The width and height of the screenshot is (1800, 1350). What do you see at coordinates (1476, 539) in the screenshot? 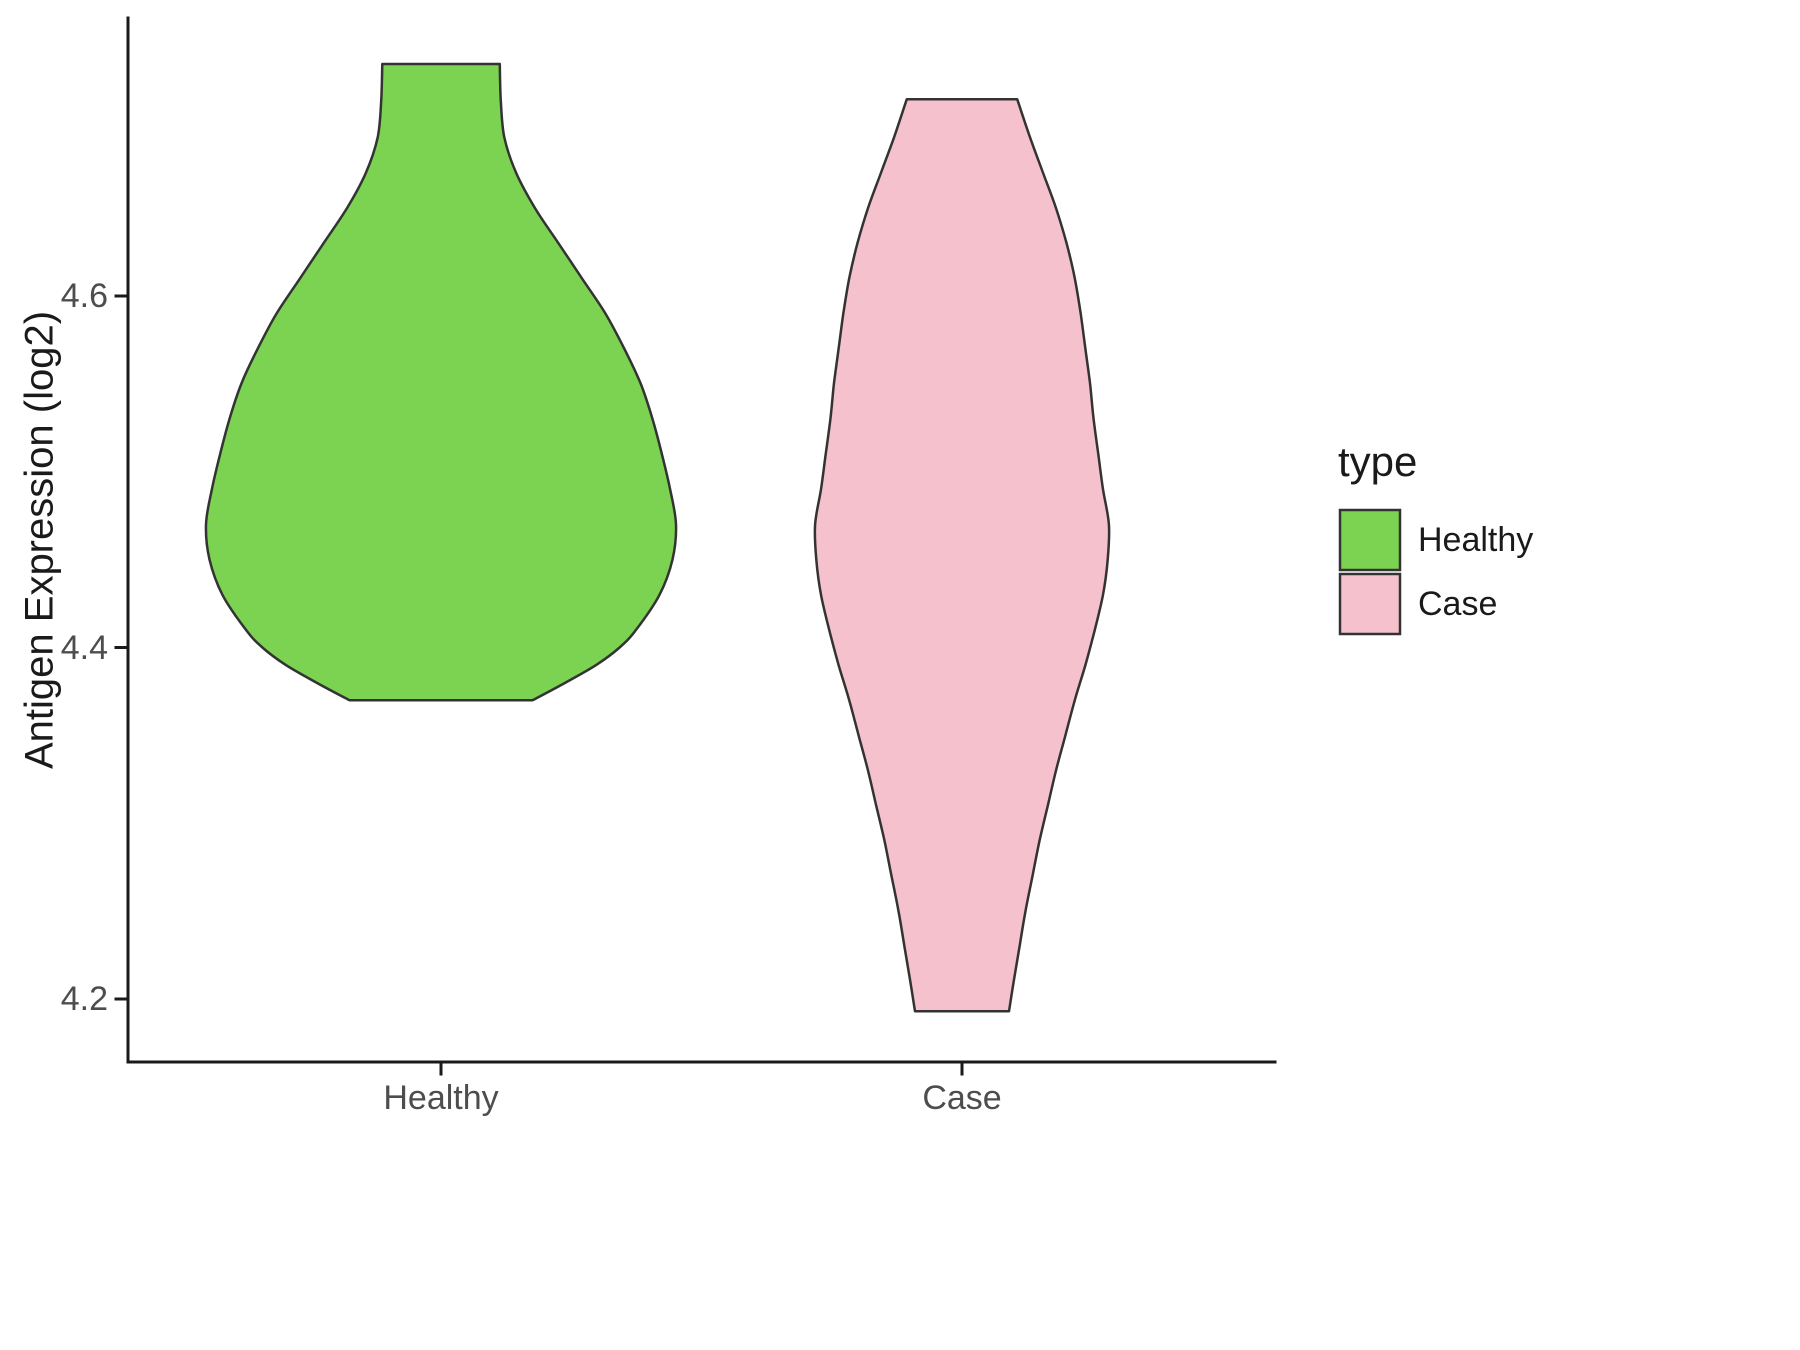
I see `legend-label-healthy: Healthy` at bounding box center [1476, 539].